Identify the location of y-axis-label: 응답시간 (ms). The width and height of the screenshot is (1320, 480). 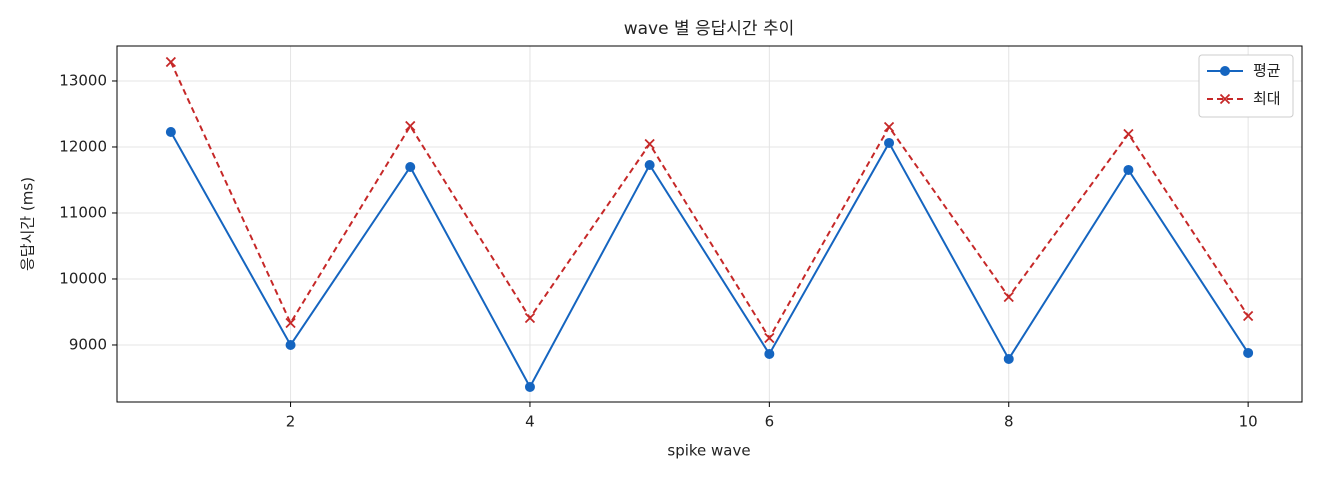
(28, 224).